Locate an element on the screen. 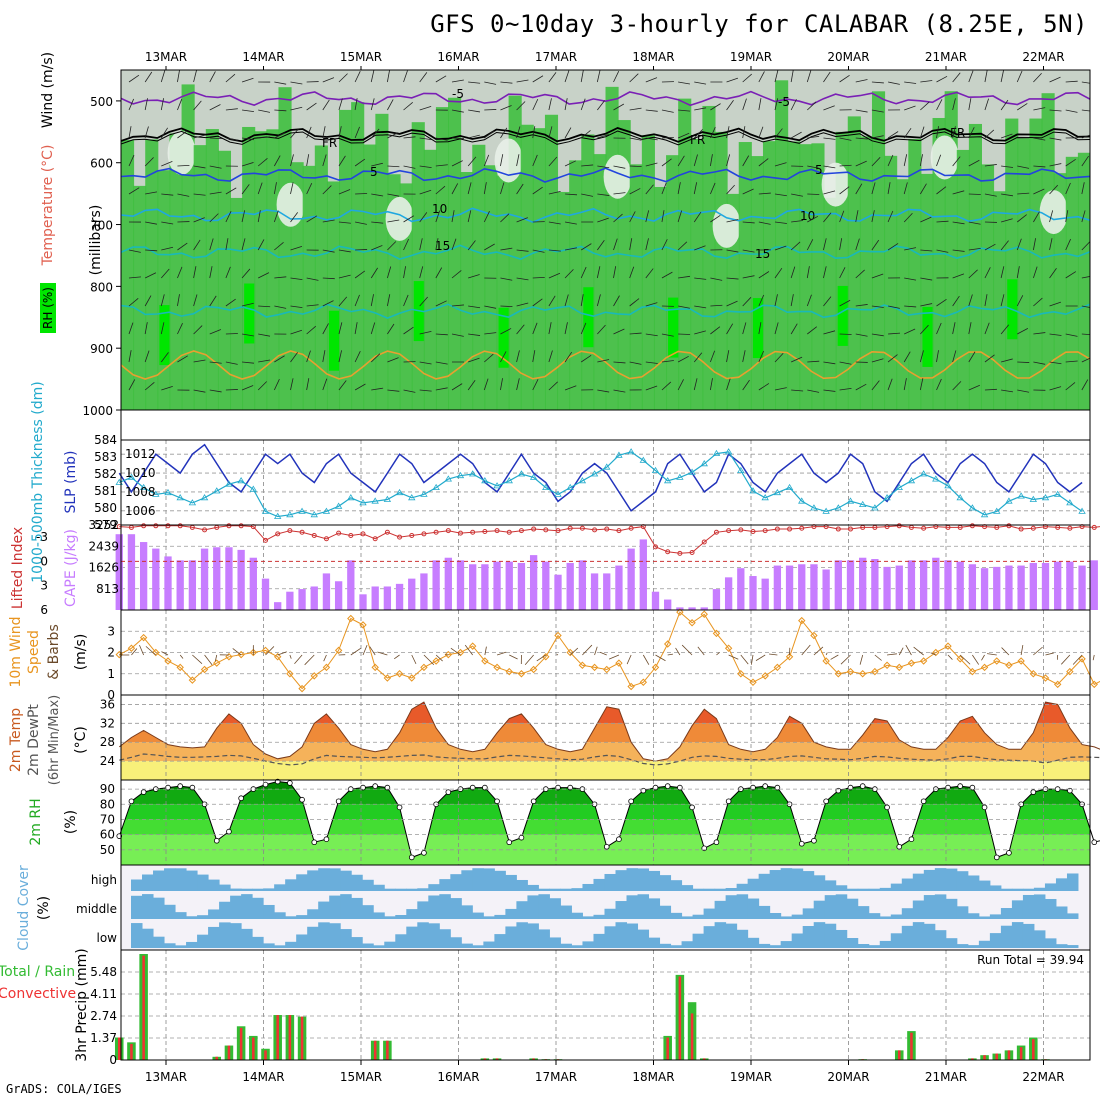 The image size is (1100, 1100). li-axis-label: Lifted Index is located at coordinates (18, 568).